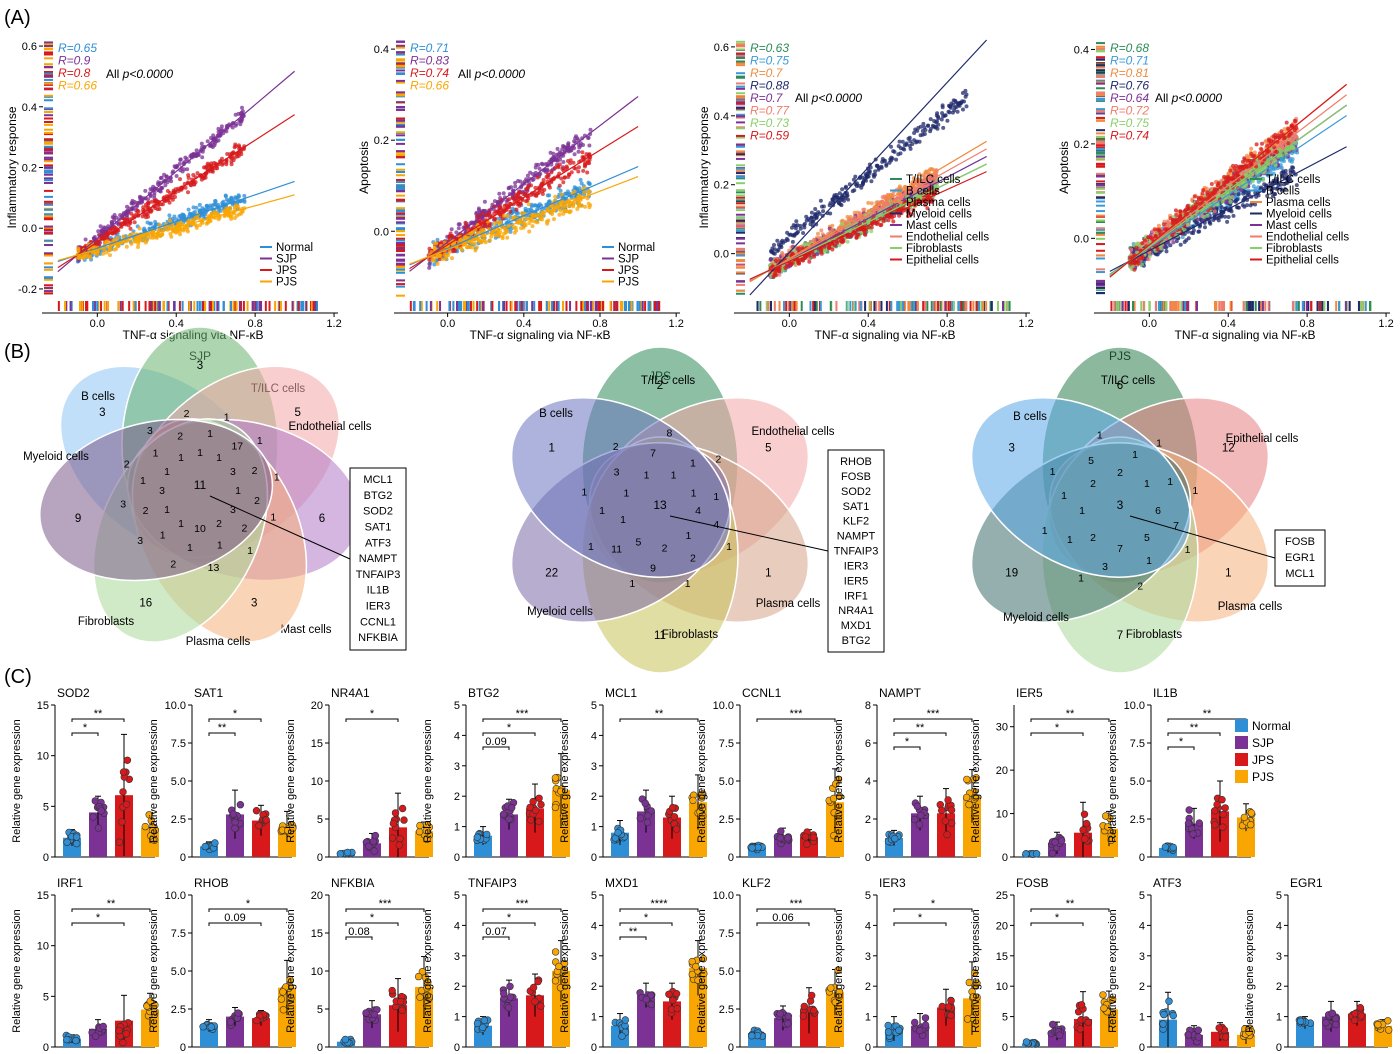 The width and height of the screenshot is (1400, 1054). What do you see at coordinates (429, 86) in the screenshot?
I see `r-value-pjs: R=0.66` at bounding box center [429, 86].